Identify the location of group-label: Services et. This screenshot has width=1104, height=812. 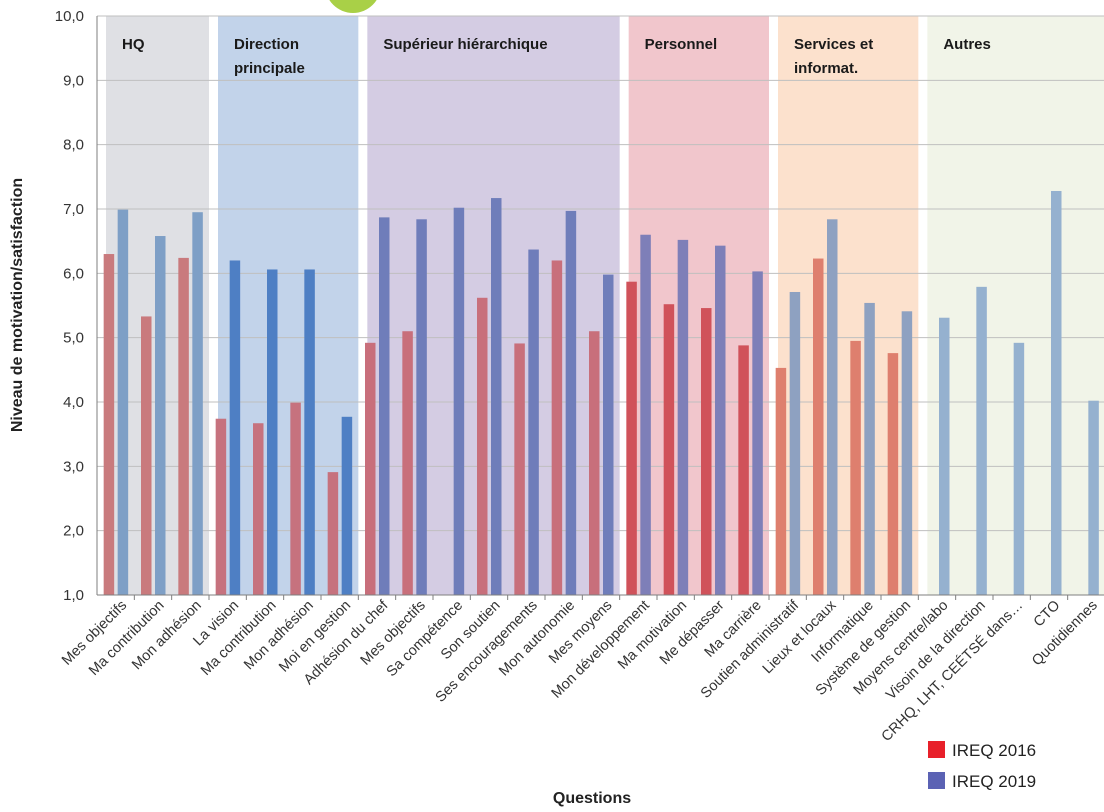
(833, 44).